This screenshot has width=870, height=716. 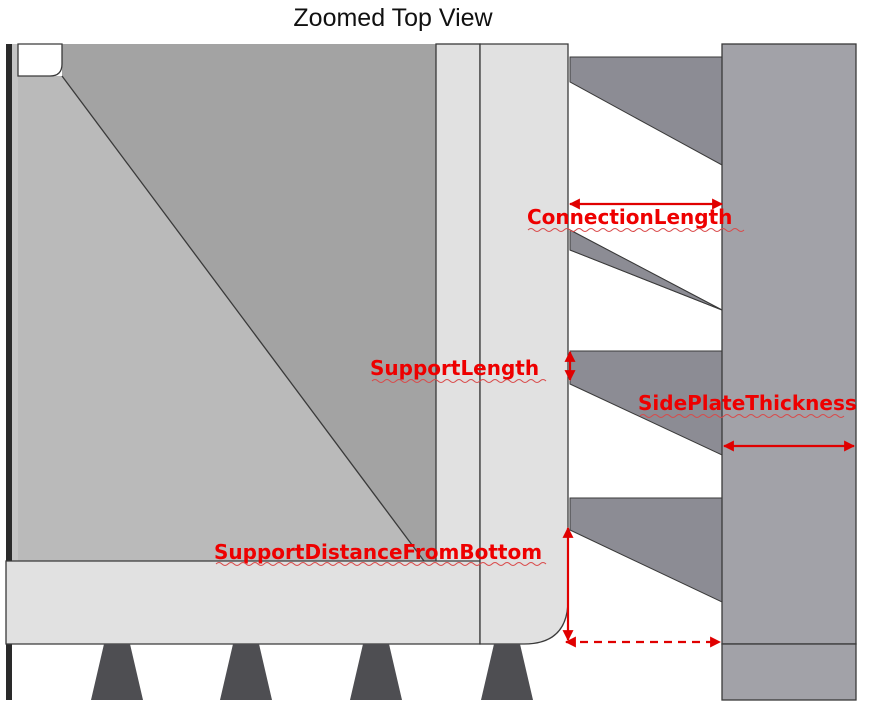 I want to click on support-length-underline, so click(x=459, y=381).